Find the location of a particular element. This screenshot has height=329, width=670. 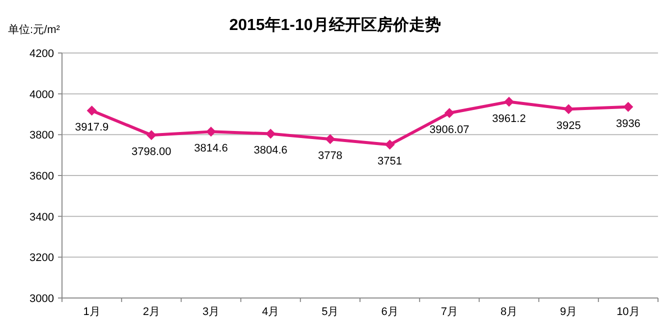

x-tick-label: 2月 is located at coordinates (151, 312).